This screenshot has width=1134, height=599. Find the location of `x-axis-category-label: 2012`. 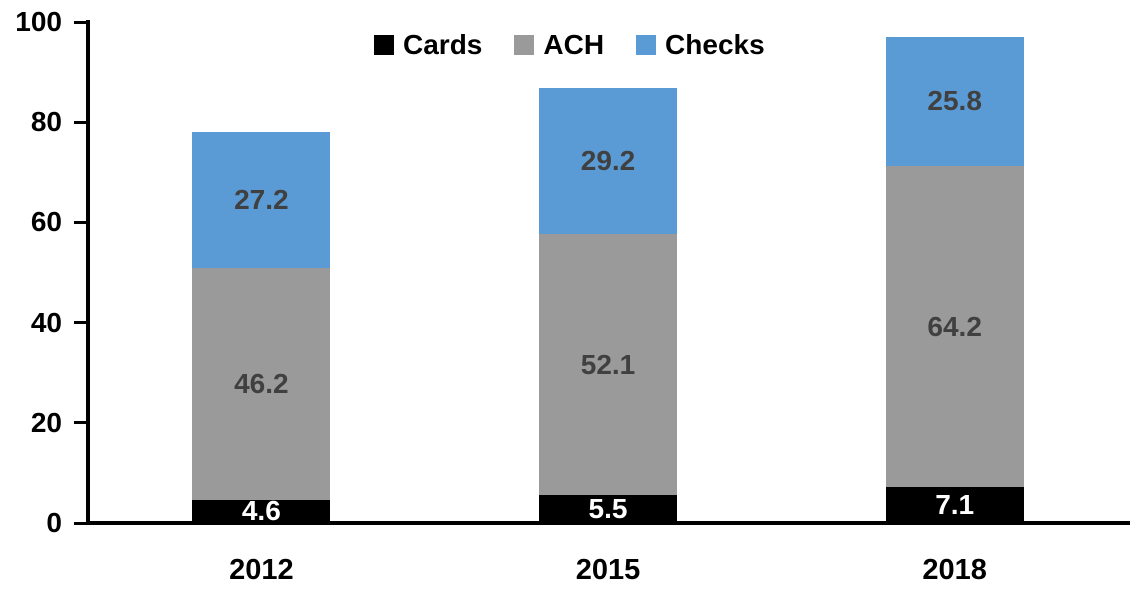

x-axis-category-label: 2012 is located at coordinates (261, 570).